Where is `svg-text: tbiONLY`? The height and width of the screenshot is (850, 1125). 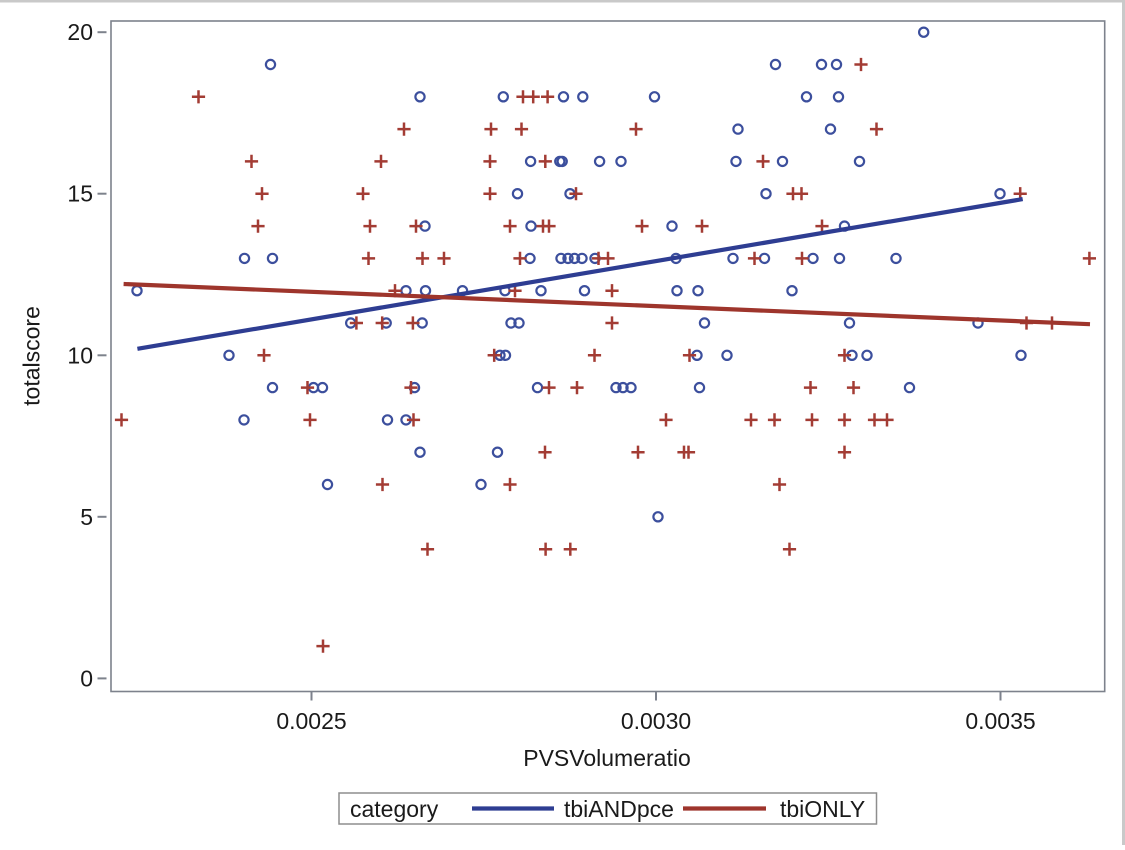 svg-text: tbiONLY is located at coordinates (822, 809).